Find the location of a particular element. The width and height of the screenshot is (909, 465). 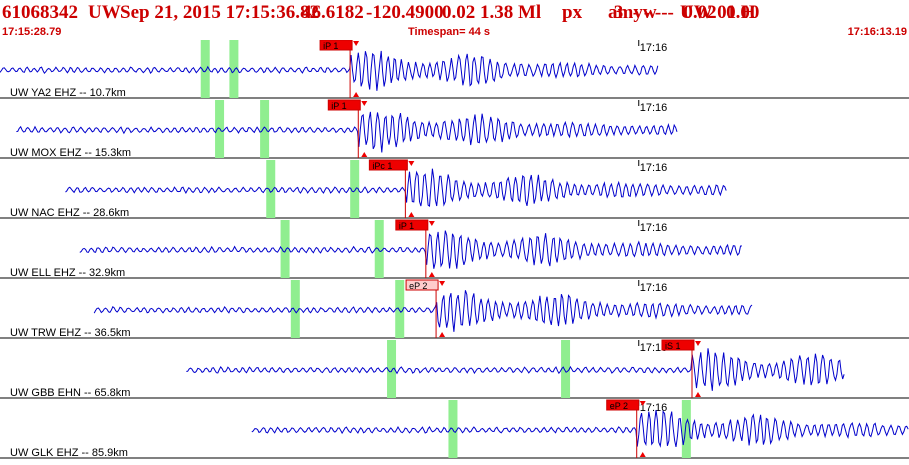

event-latitude: 46.6182 is located at coordinates (333, 12).